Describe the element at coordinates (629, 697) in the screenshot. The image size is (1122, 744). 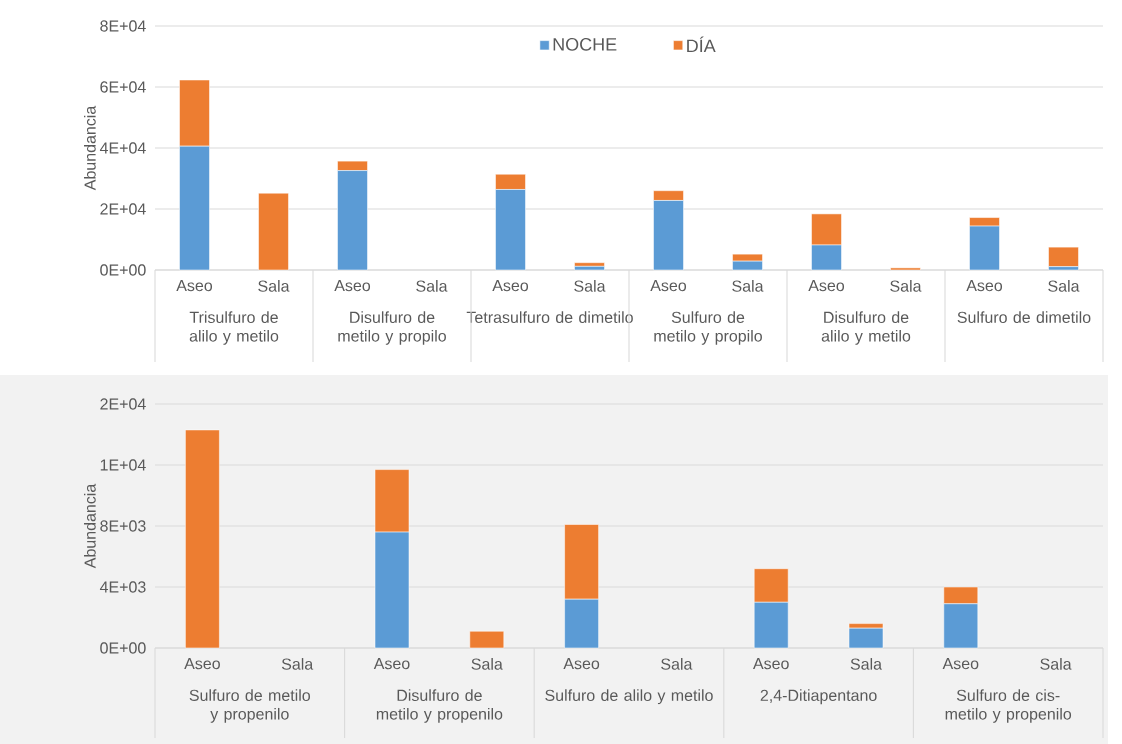
I see `text: Sulfuro de alilo y metilo` at that location.